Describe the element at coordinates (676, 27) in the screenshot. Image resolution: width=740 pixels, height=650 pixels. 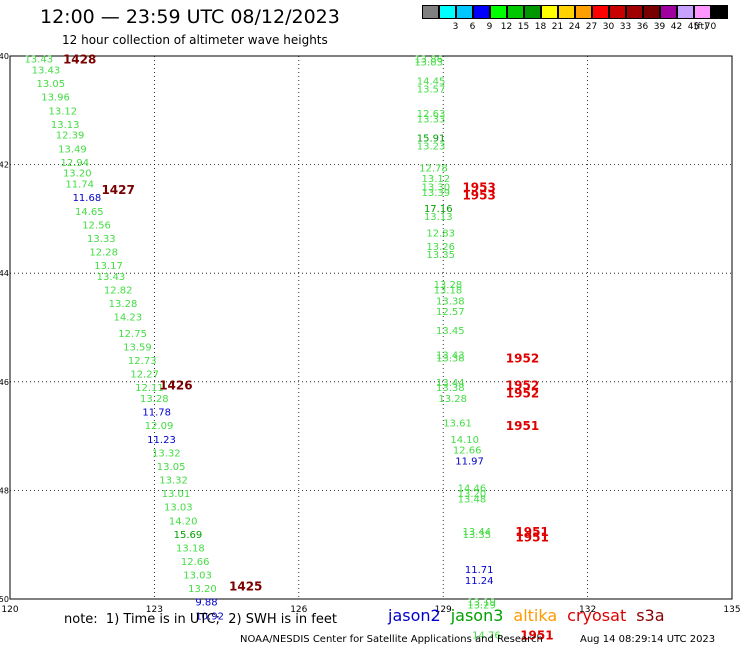
I see `color-scale-label: 42` at that location.